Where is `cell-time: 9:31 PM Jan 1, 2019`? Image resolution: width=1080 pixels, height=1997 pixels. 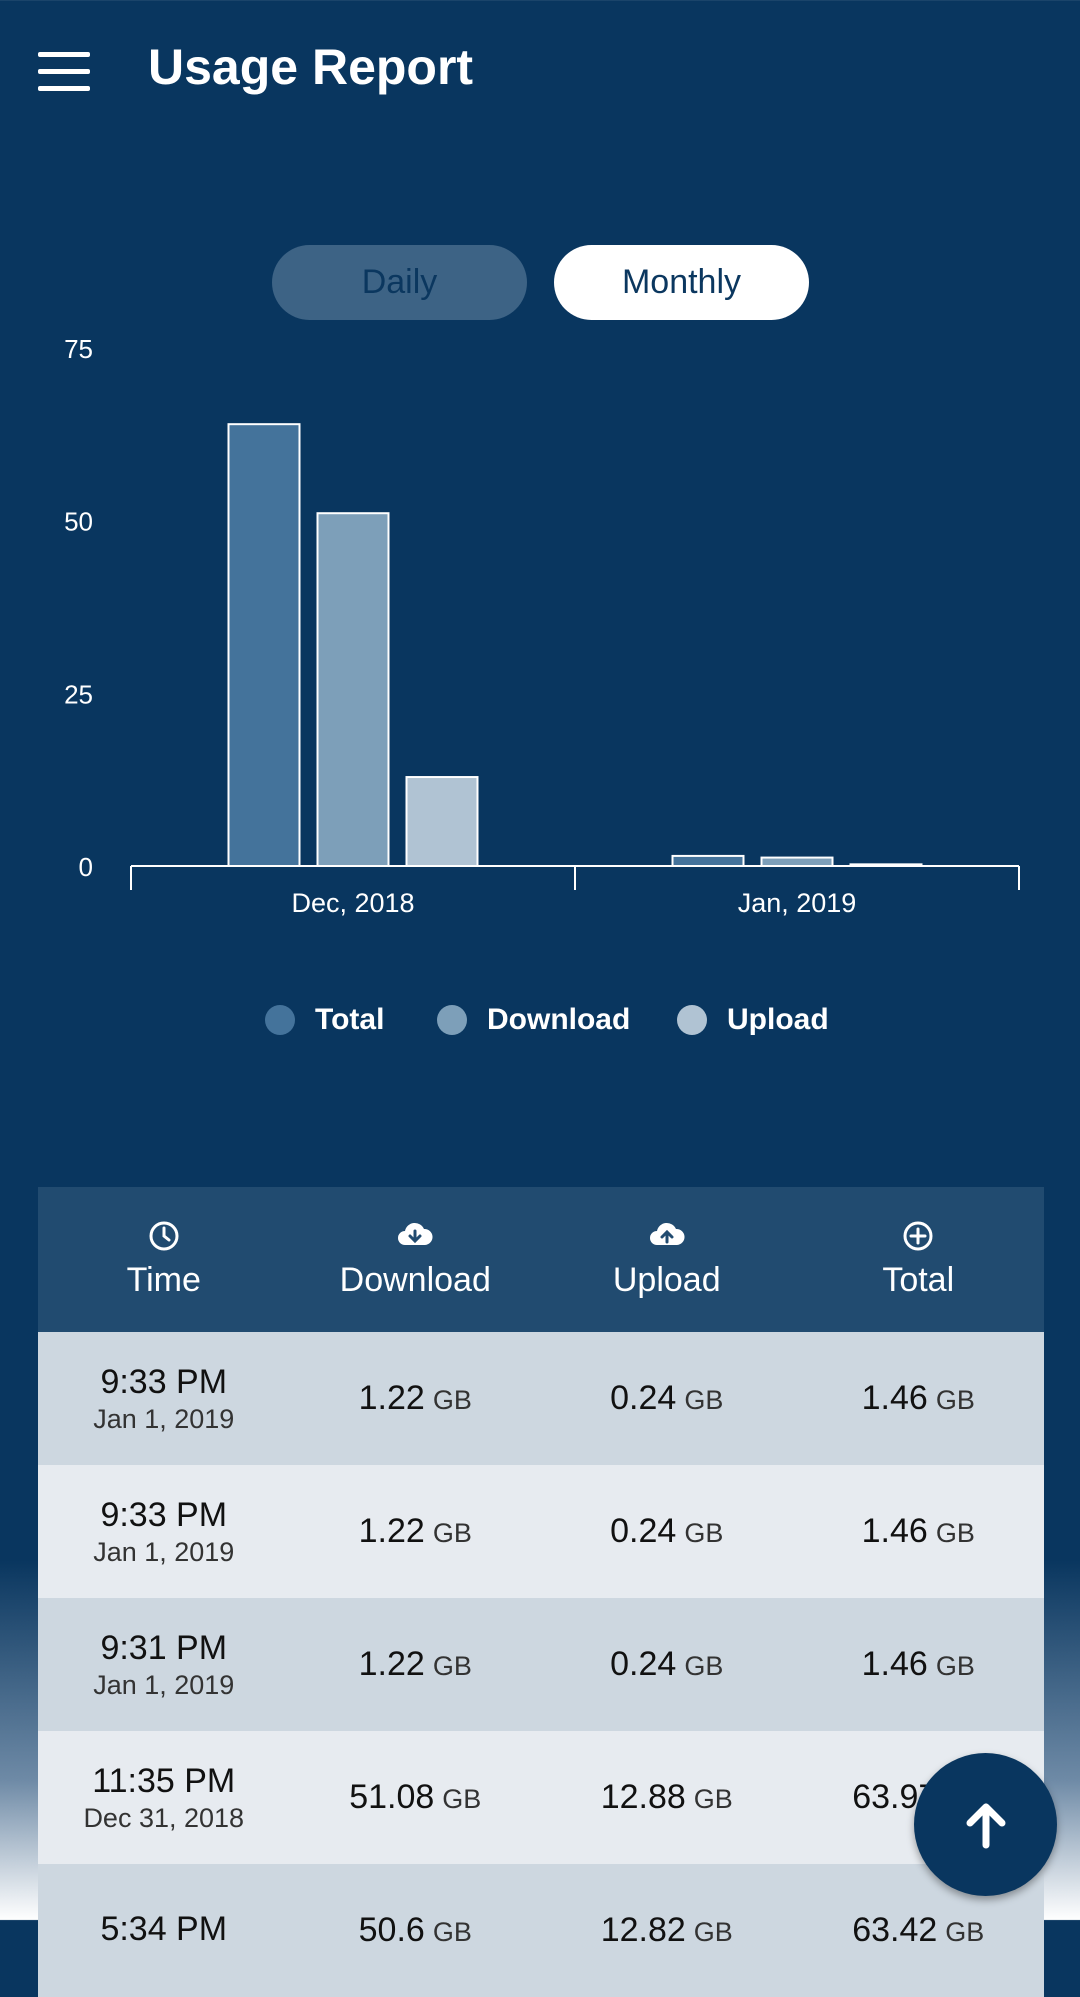 cell-time: 9:31 PM Jan 1, 2019 is located at coordinates (164, 1664).